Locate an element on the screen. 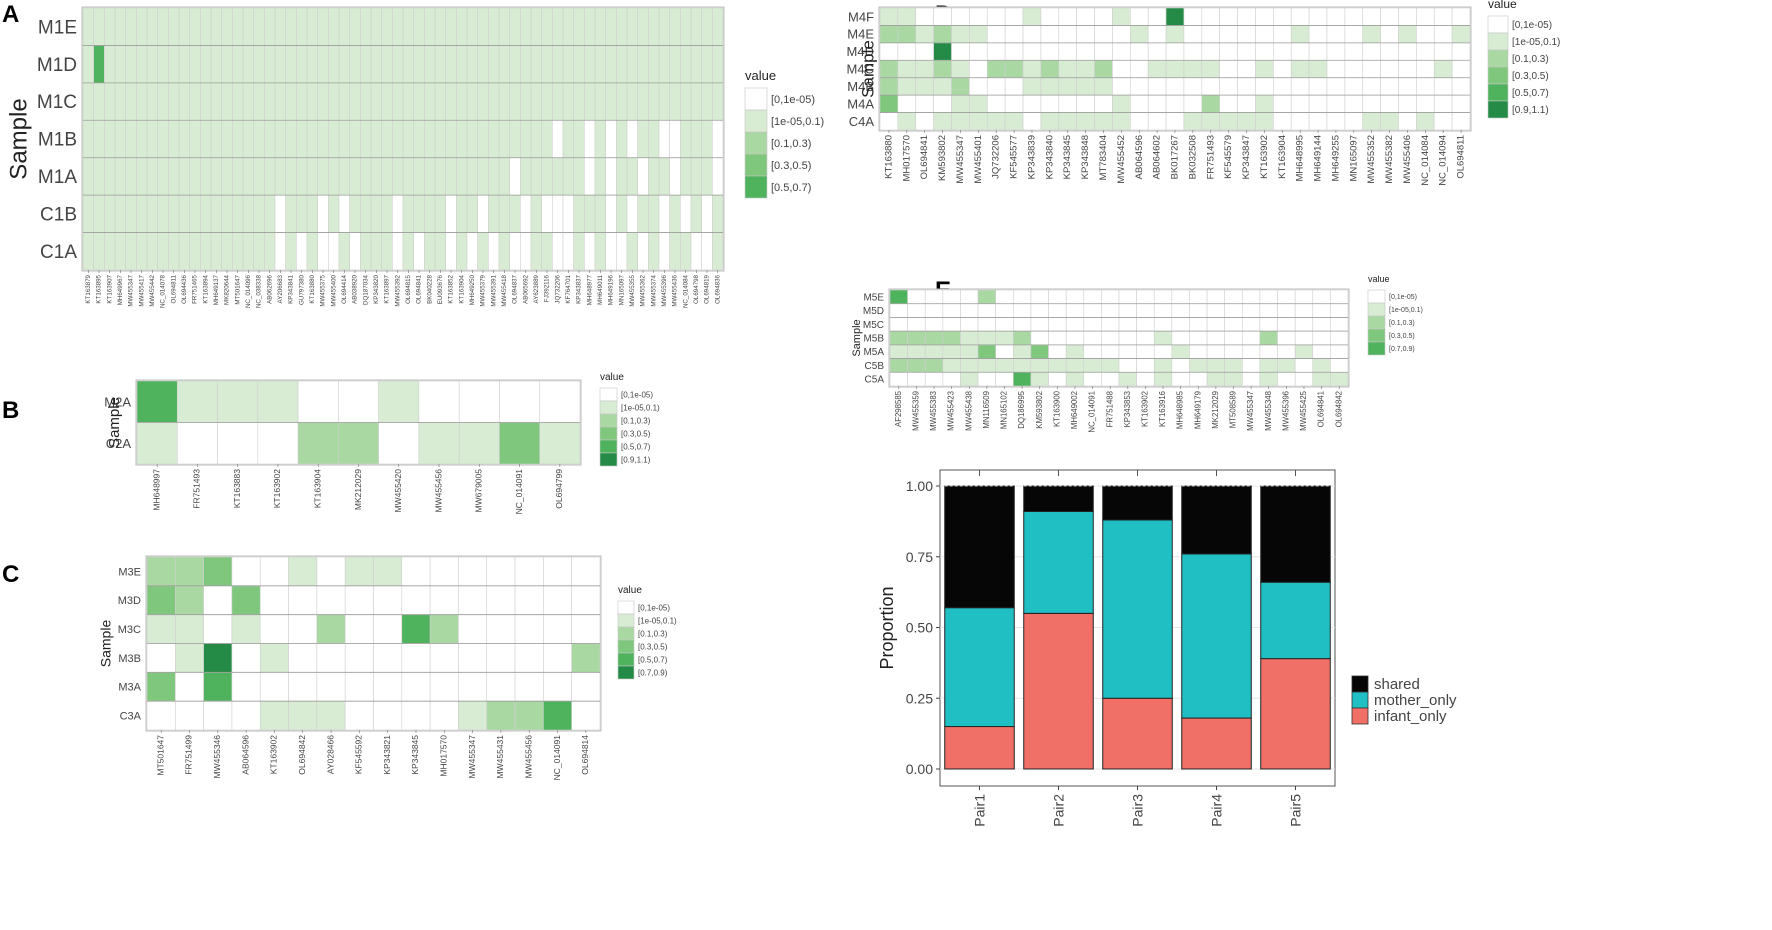  column-label: KT163894 is located at coordinates (205, 288).